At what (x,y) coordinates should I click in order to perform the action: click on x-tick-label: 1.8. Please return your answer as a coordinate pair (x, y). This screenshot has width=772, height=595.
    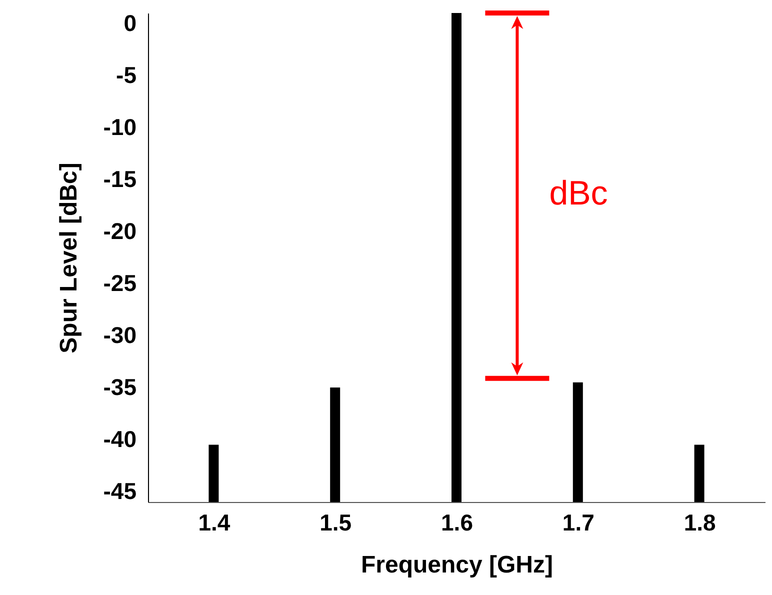
    Looking at the image, I should click on (700, 523).